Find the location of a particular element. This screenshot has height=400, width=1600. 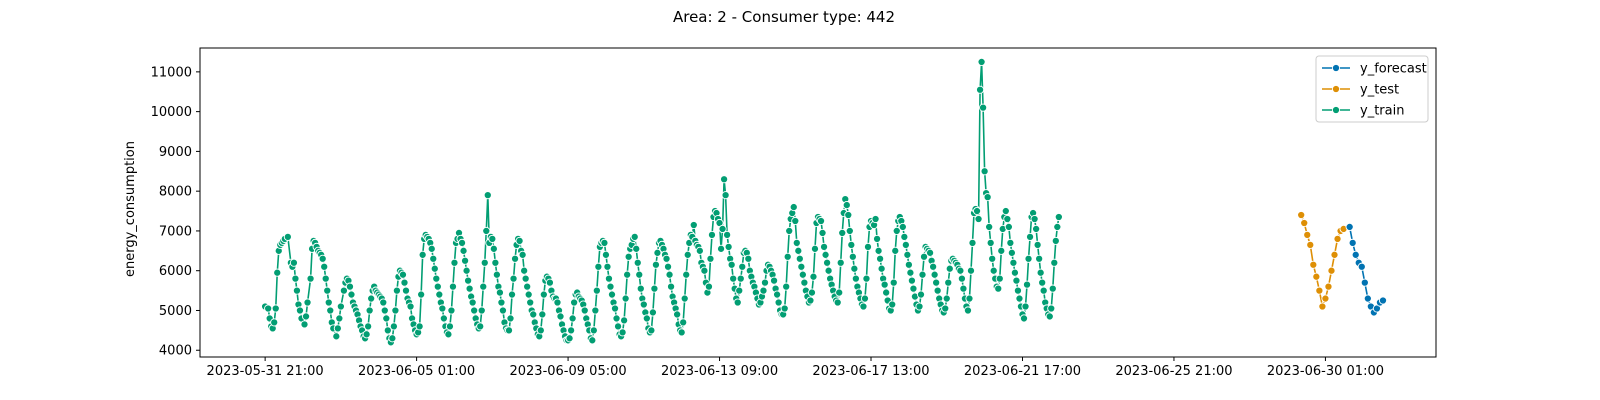

y-tick-label: 5000 is located at coordinates (175, 311).